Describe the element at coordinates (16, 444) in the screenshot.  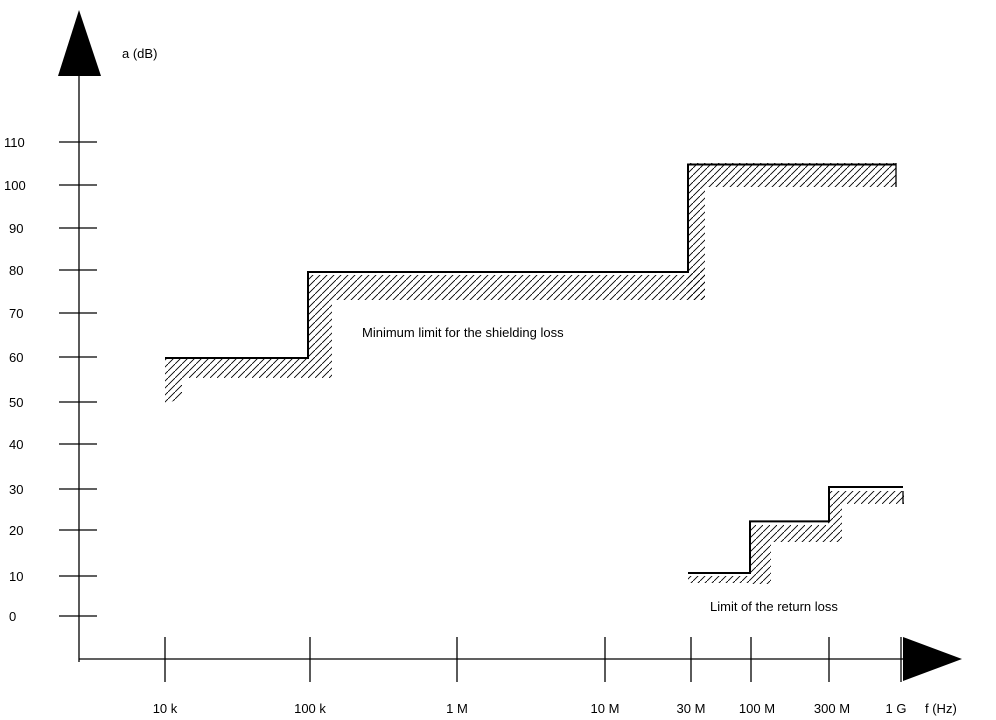
I see `y-tick-label: 40` at that location.